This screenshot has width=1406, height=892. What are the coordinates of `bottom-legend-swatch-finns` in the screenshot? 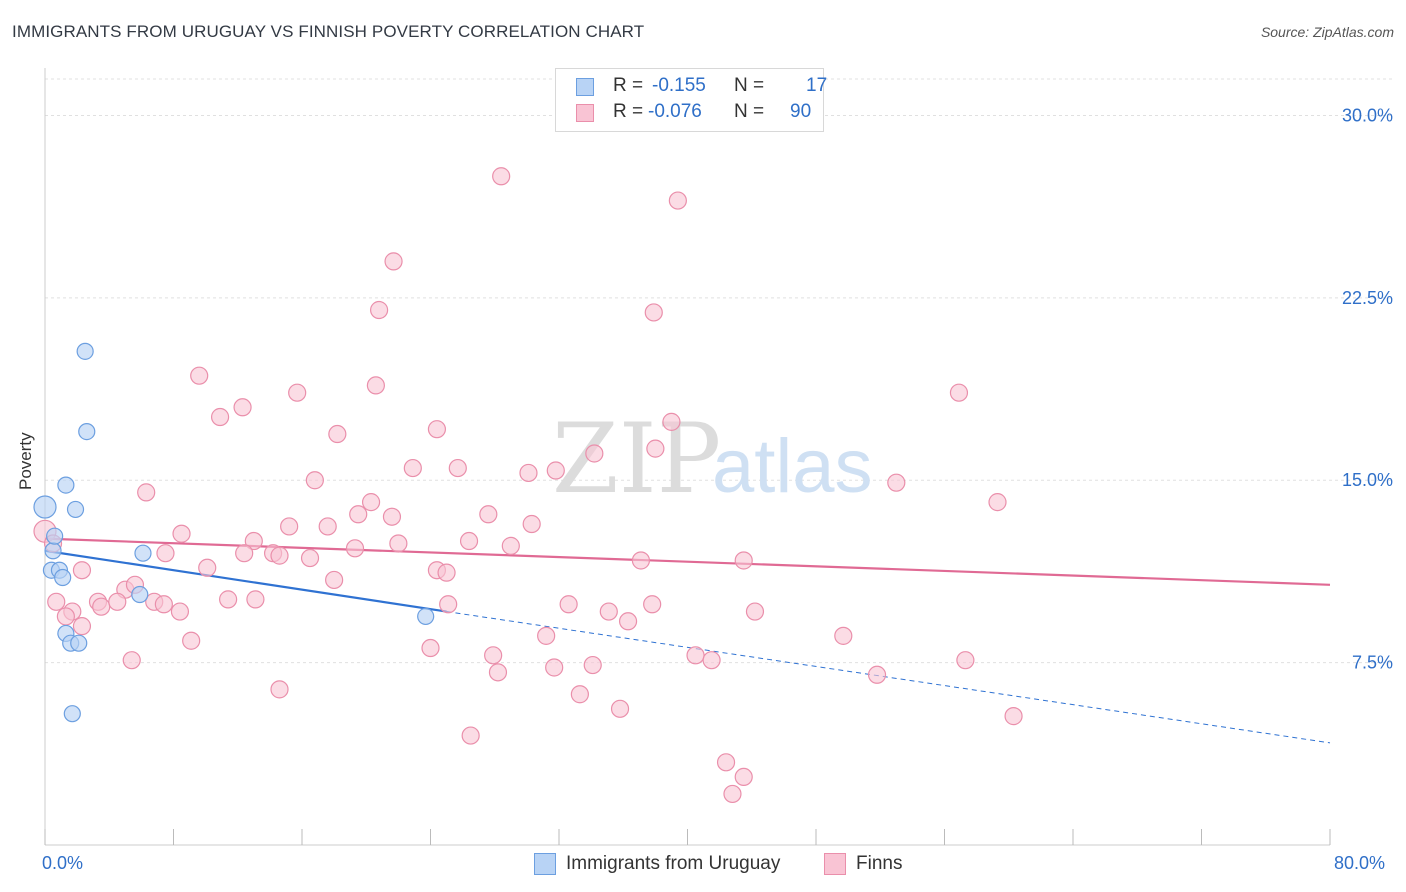 It's located at (835, 864).